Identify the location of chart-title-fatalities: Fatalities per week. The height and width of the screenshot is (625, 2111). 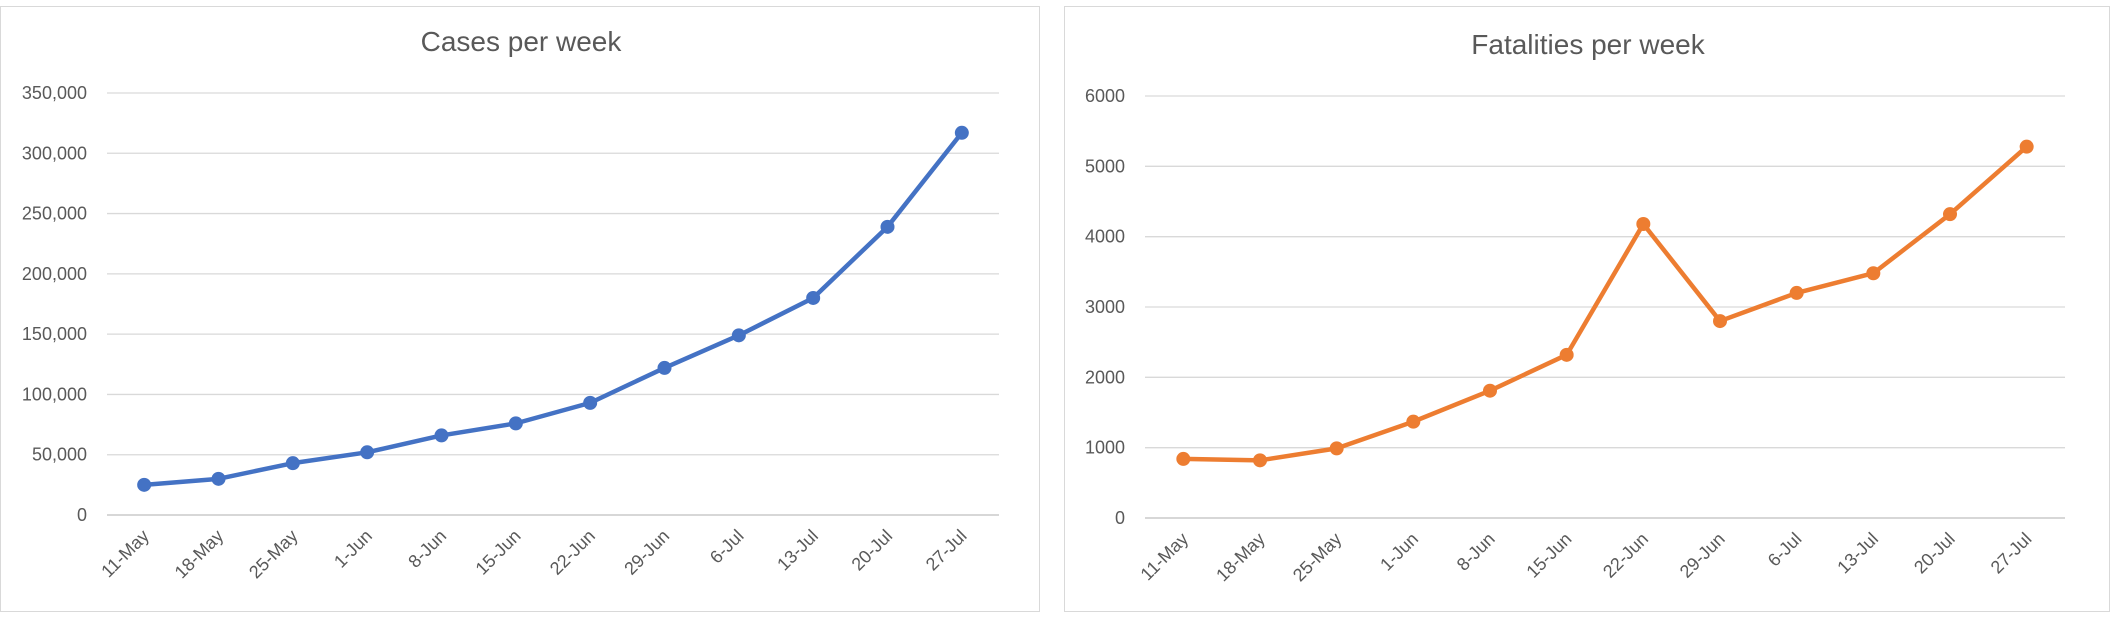
(1588, 44).